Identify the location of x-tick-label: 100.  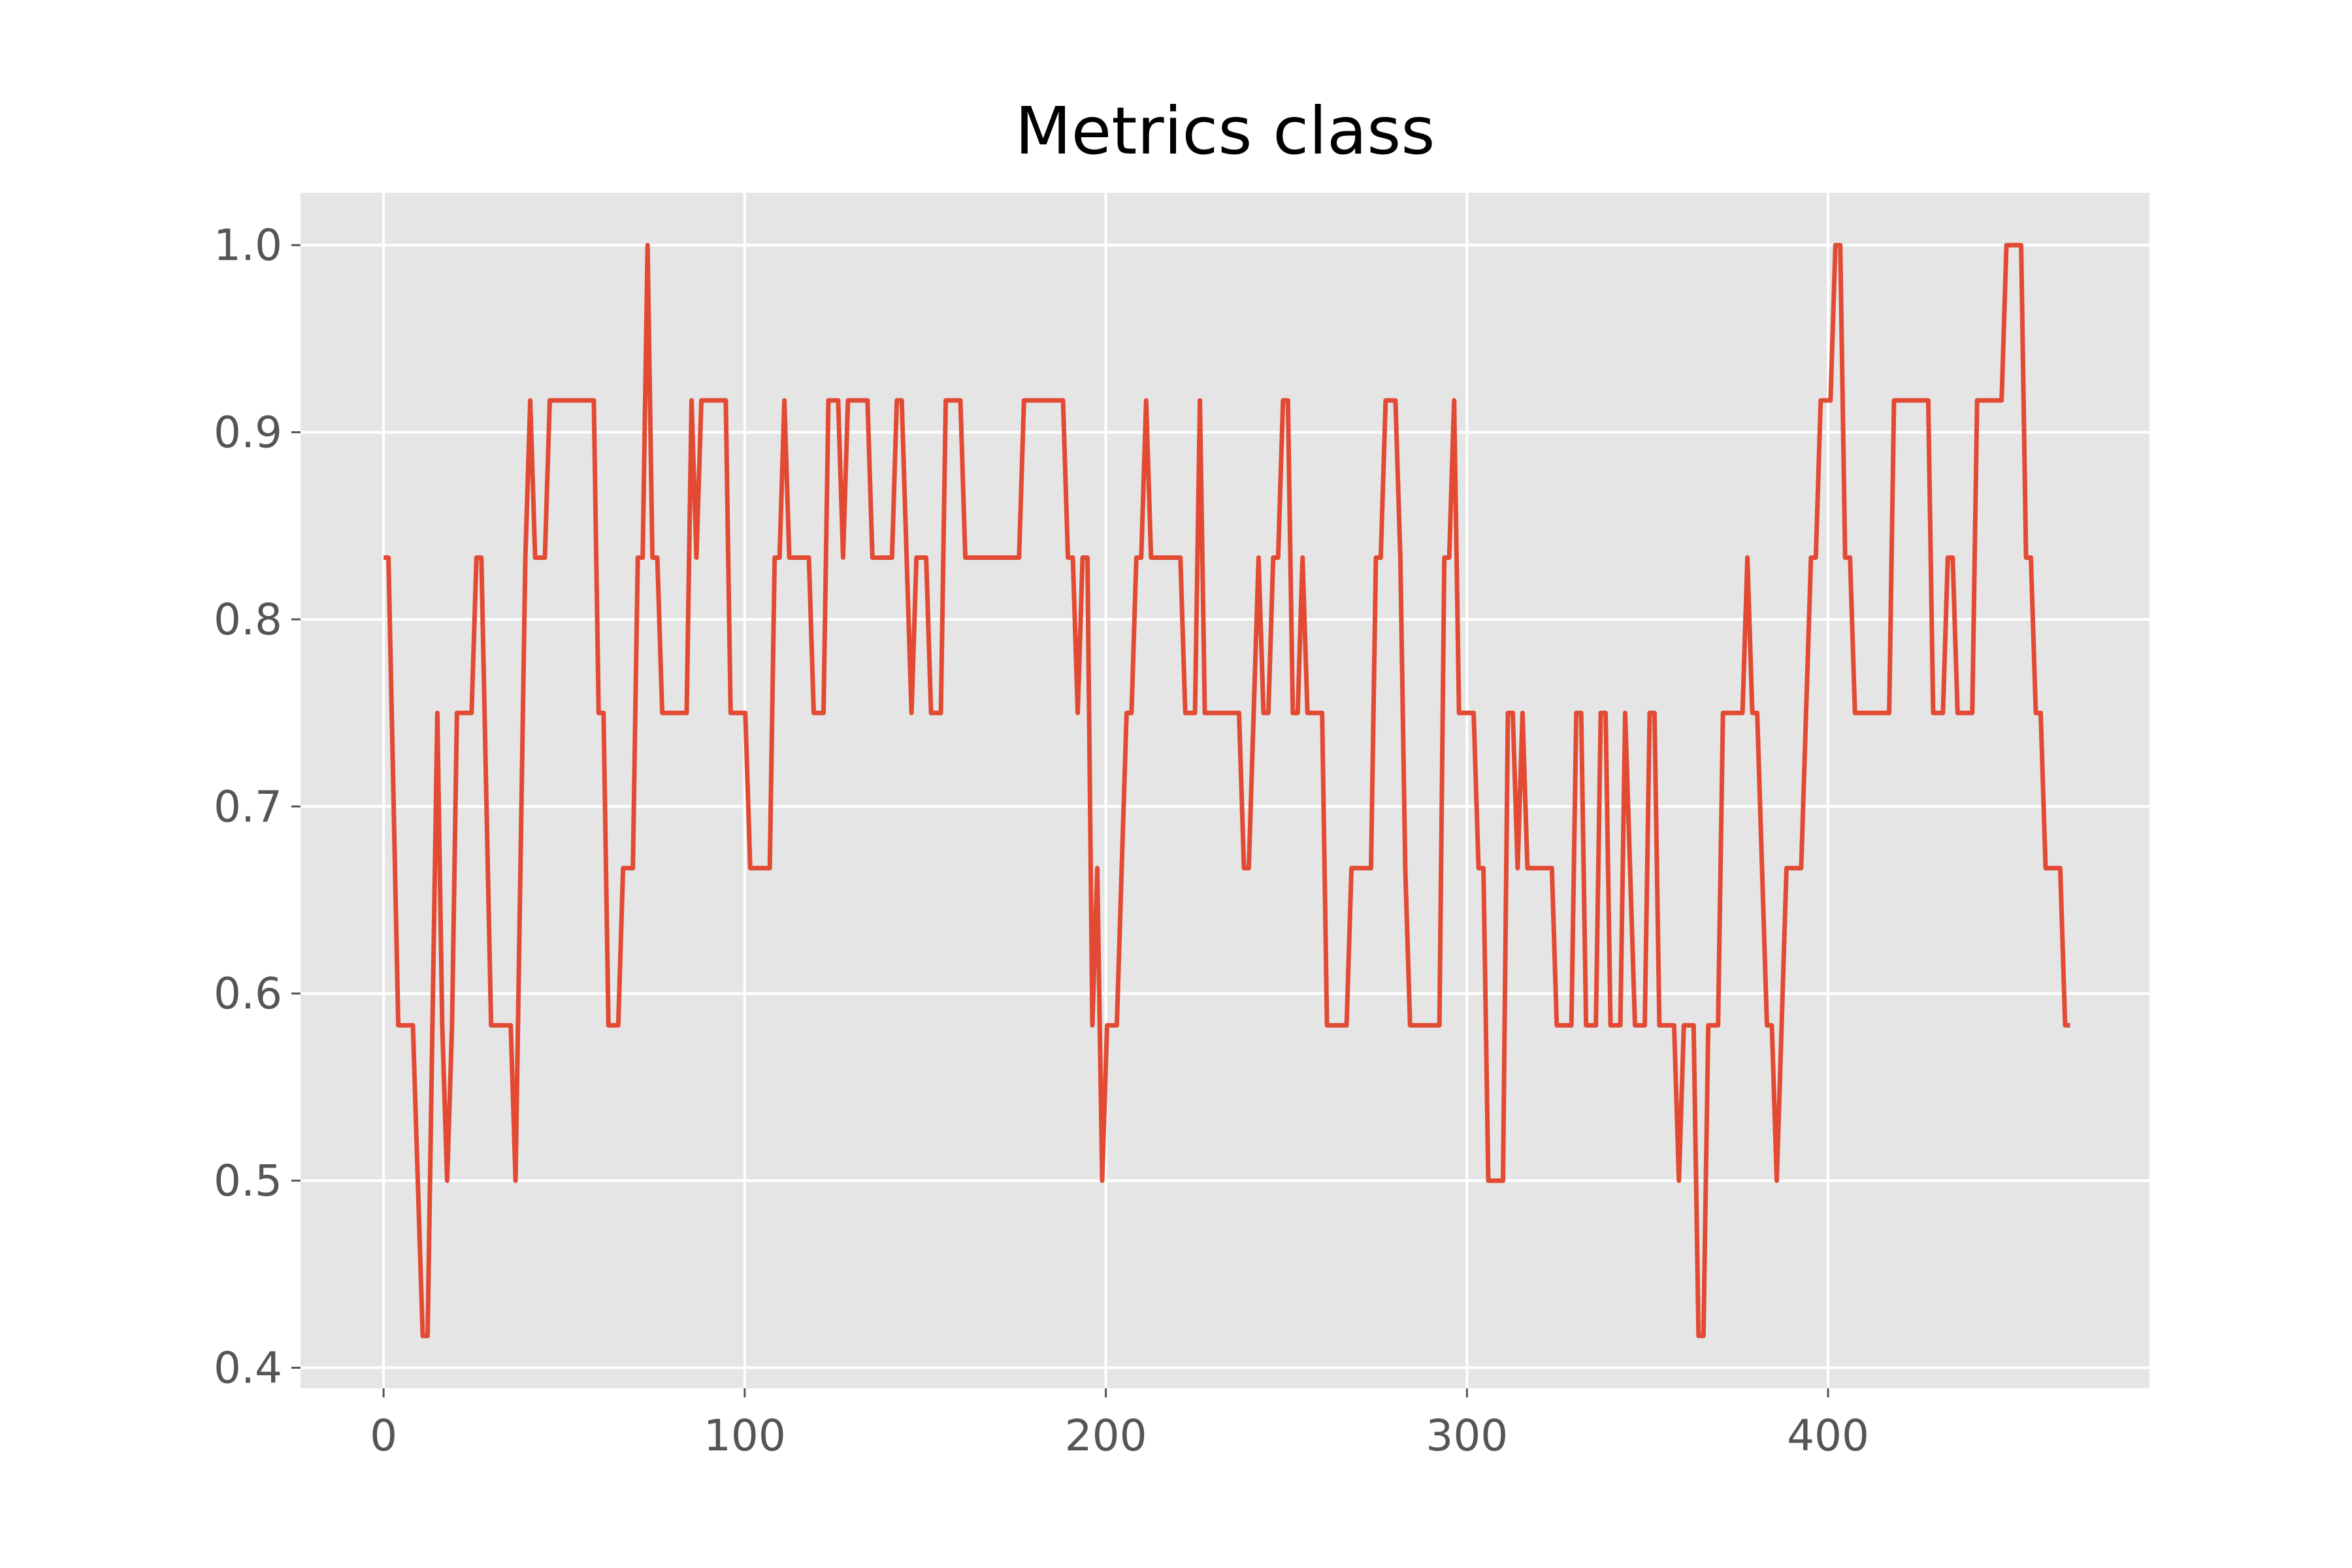
(745, 1436).